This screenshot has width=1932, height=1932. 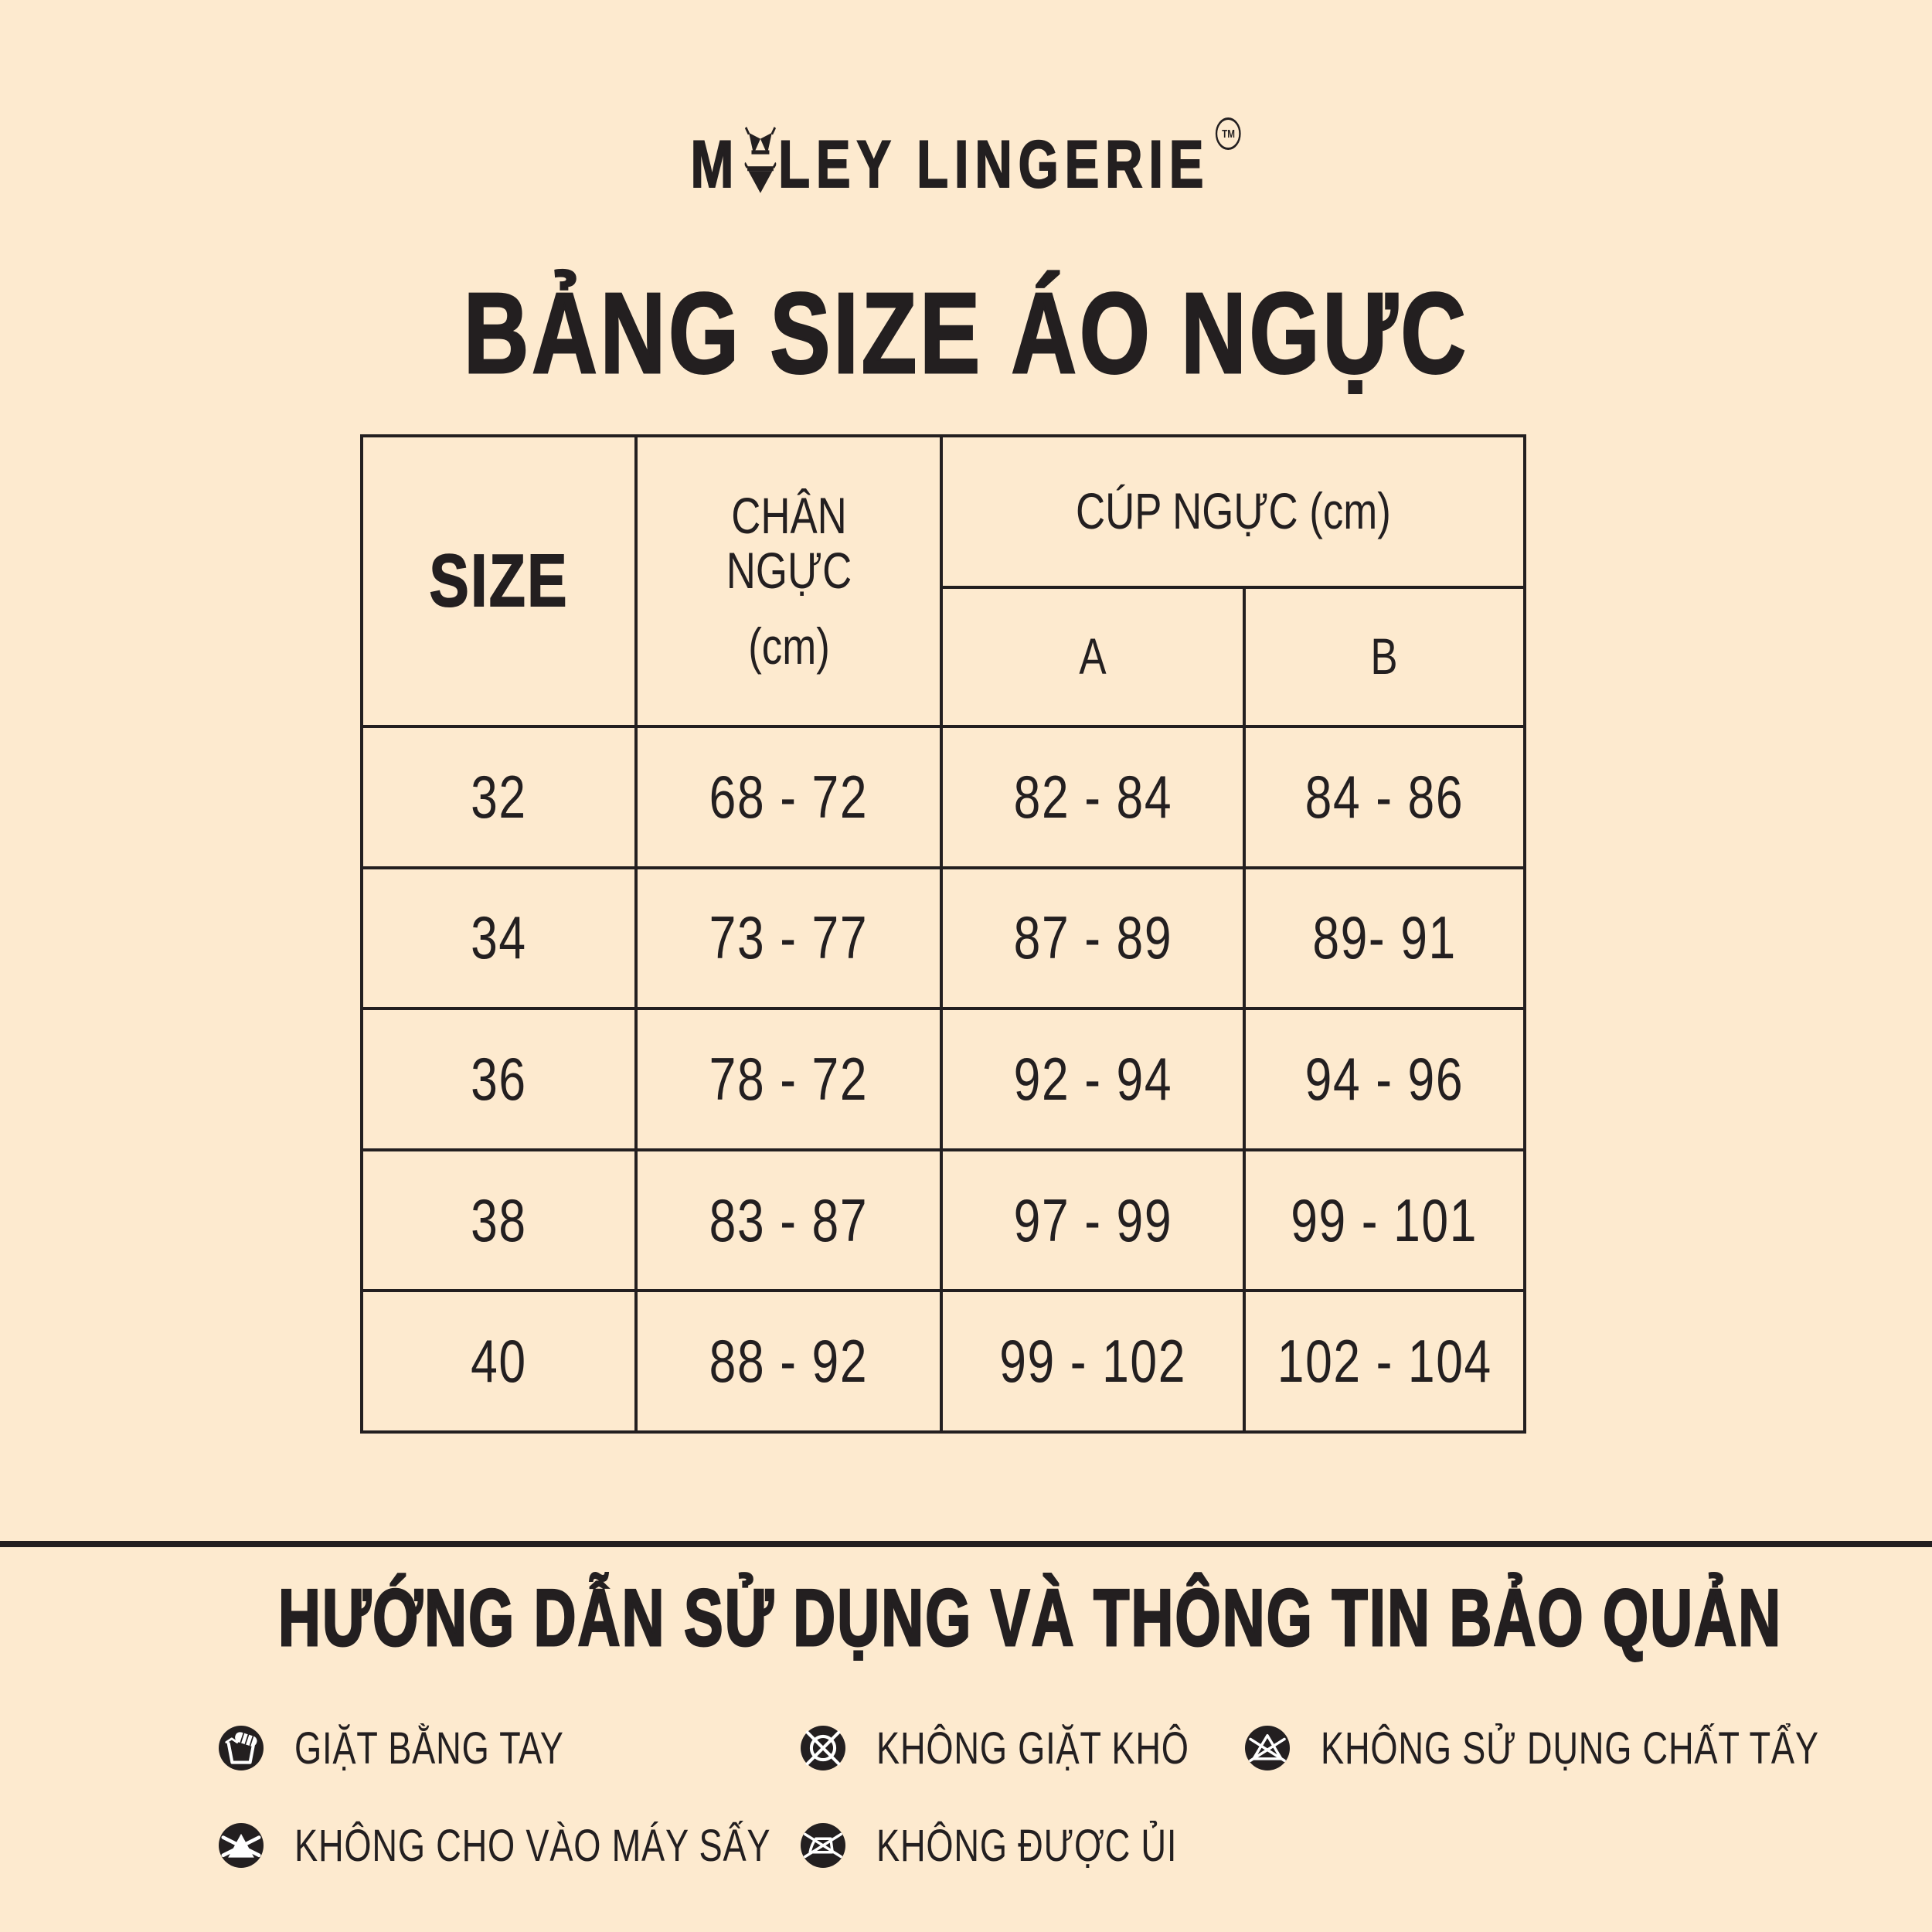 I want to click on table-cell-cup-b: 99 - 101, so click(x=1383, y=1219).